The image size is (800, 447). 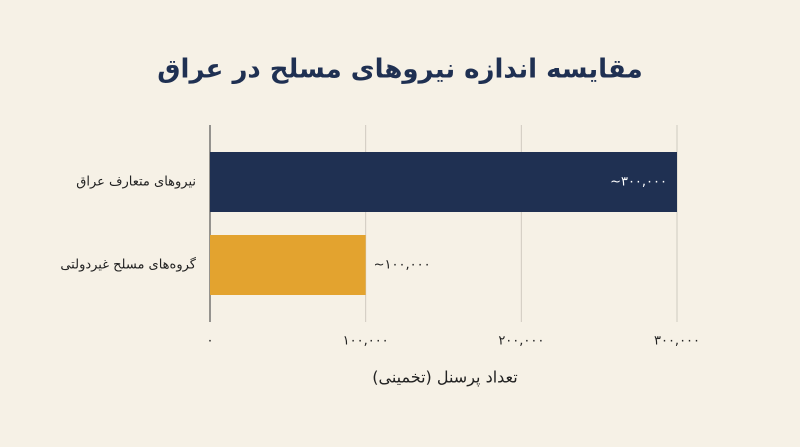 I want to click on chart-title: مقایسه اندازه نیروهای مسلح در عراق, so click(x=399, y=70).